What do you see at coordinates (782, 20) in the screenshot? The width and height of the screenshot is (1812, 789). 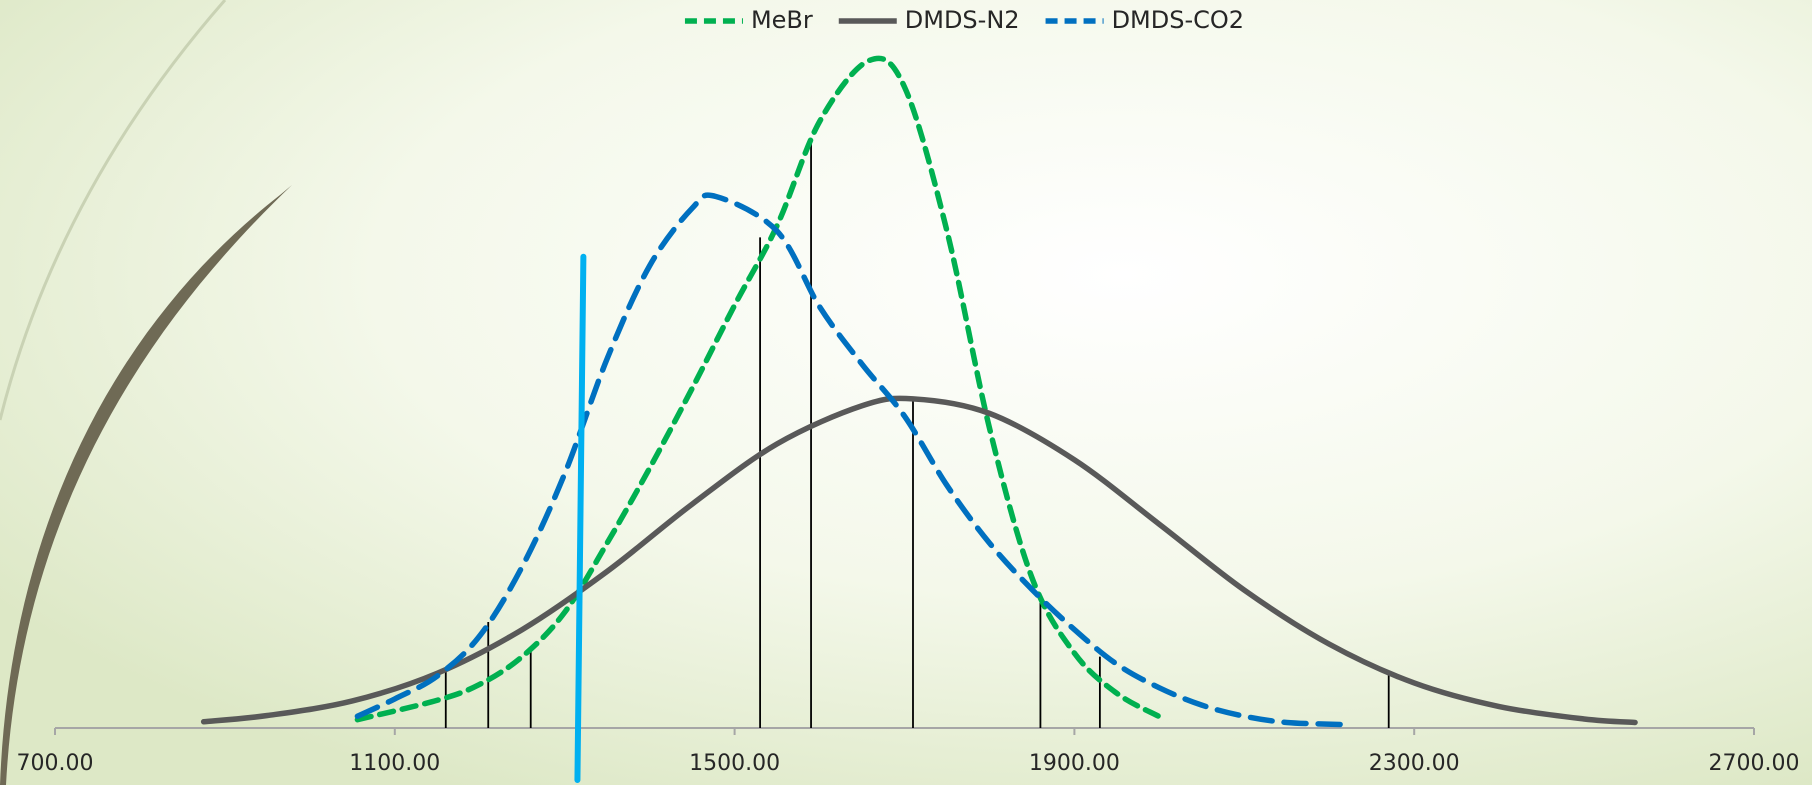 I see `legend-label: MeBr` at bounding box center [782, 20].